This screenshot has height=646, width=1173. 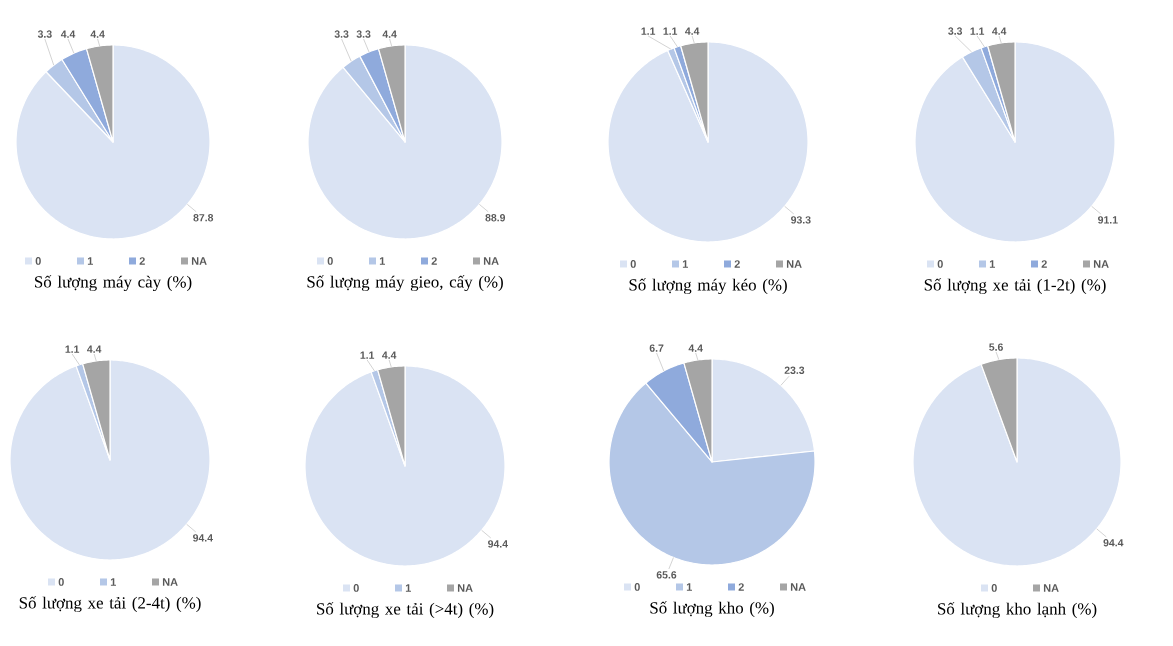 I want to click on data-label: 91.1, so click(x=1108, y=220).